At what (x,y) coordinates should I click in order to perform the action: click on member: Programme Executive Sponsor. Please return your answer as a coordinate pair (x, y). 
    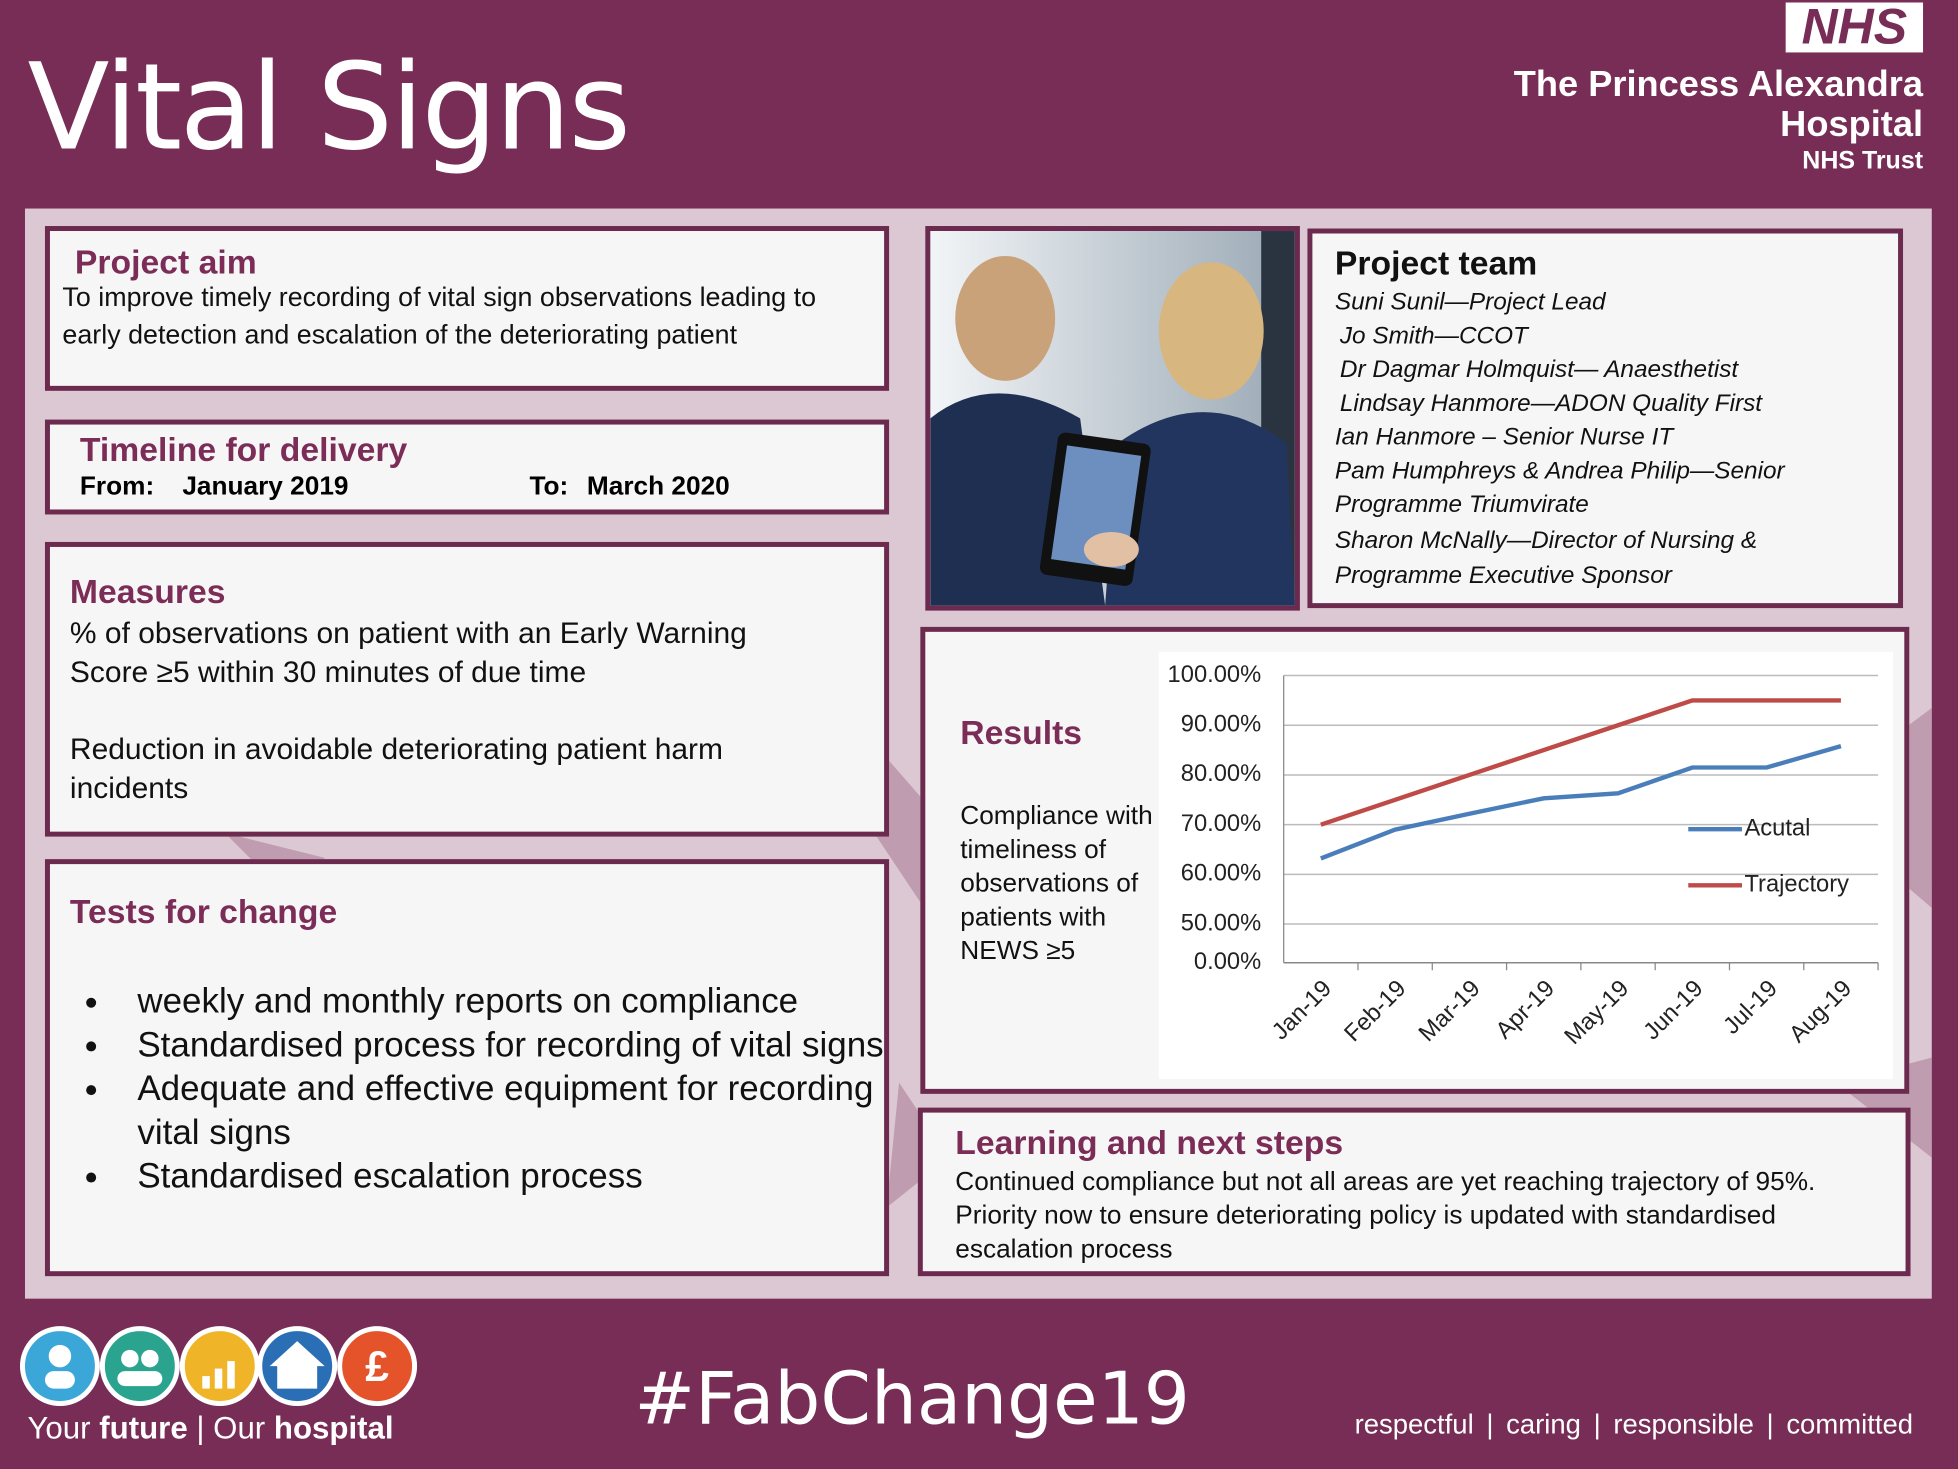
    Looking at the image, I should click on (1503, 575).